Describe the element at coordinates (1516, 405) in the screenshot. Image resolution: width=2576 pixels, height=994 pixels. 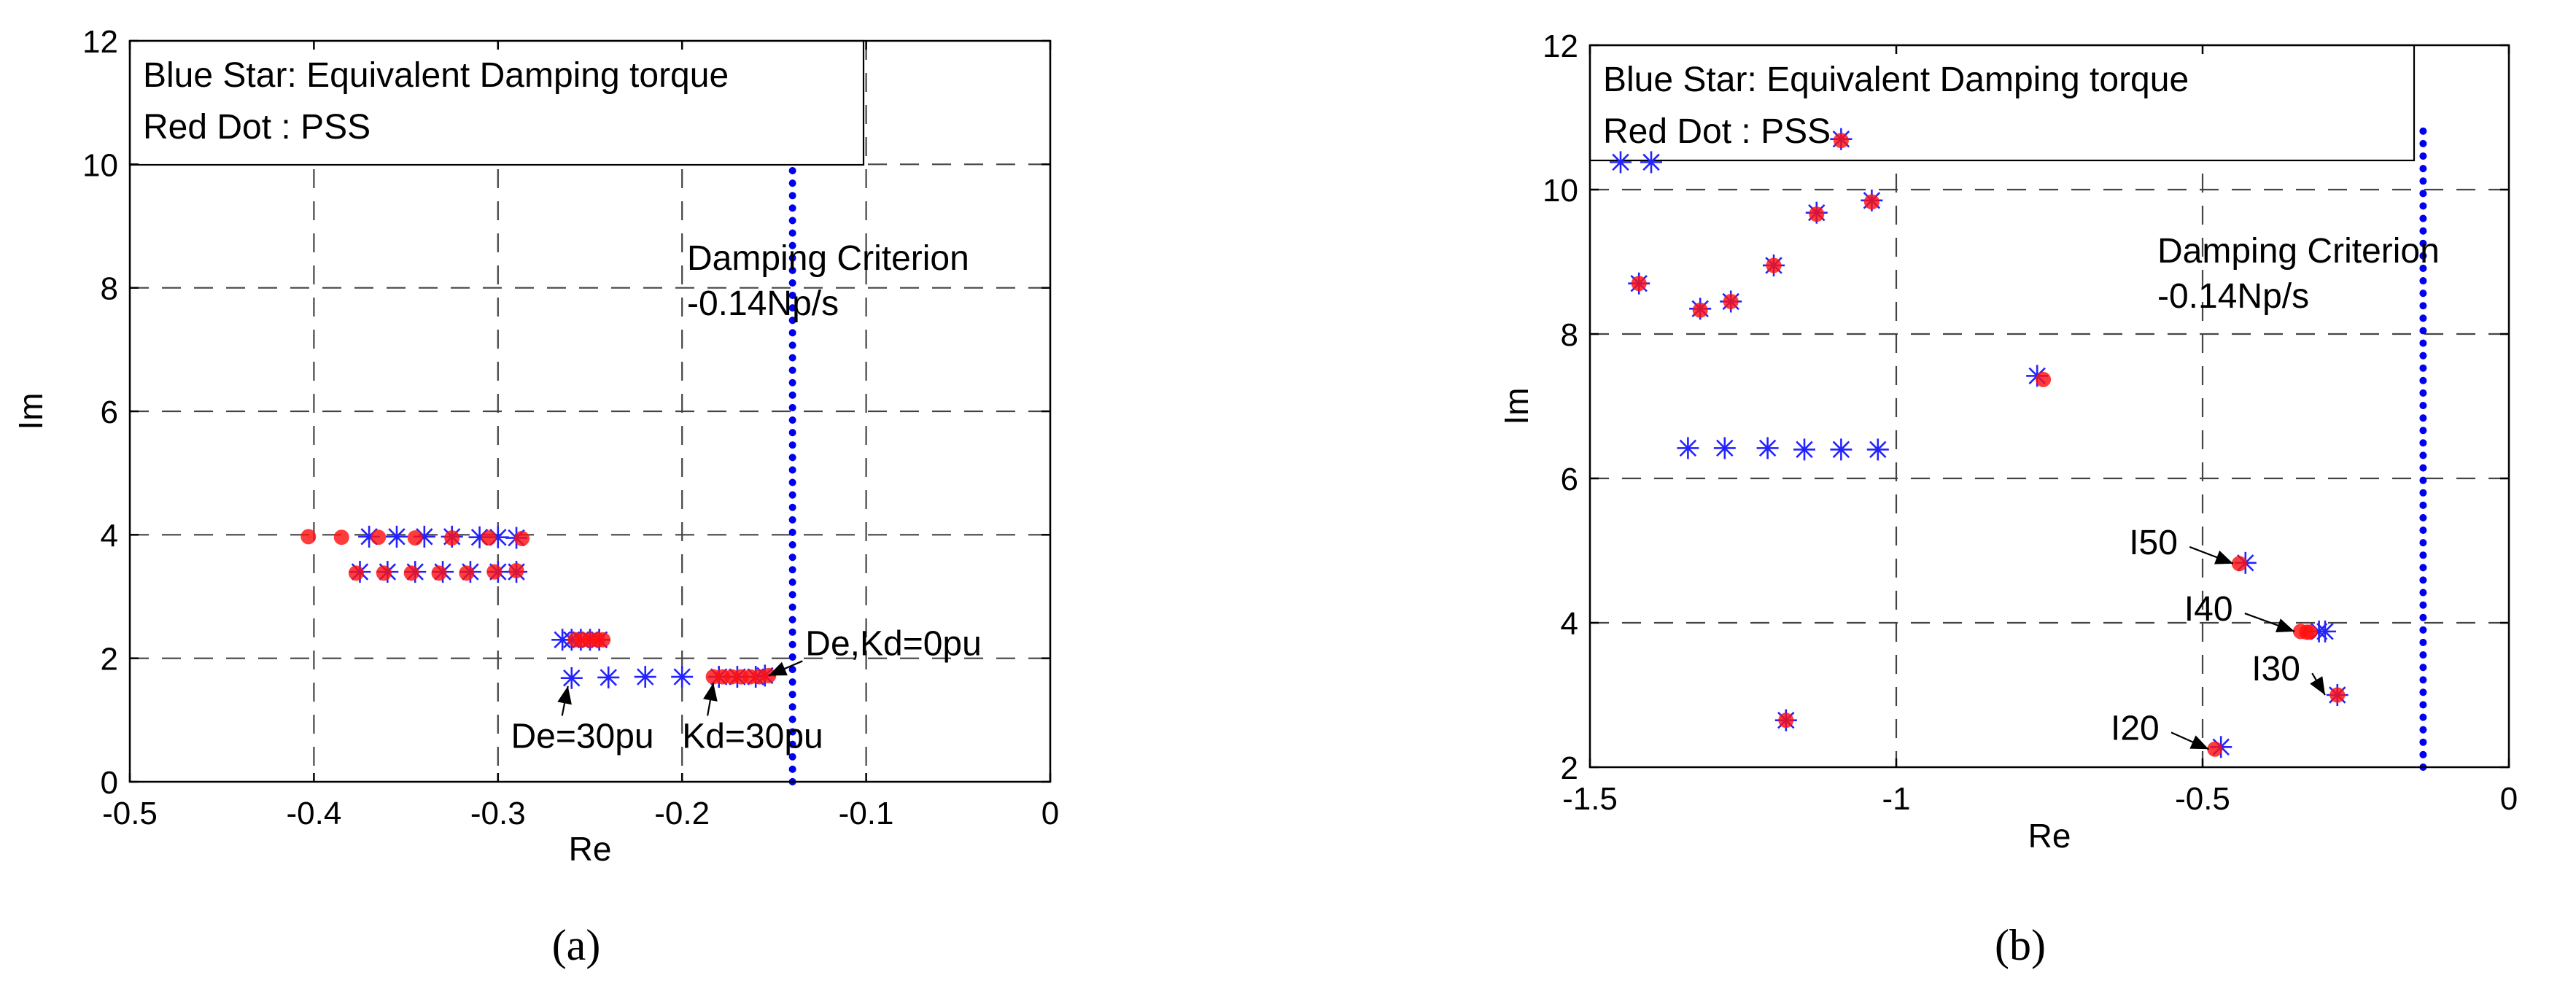
I see `panel-b-y-axis-label: Im` at that location.